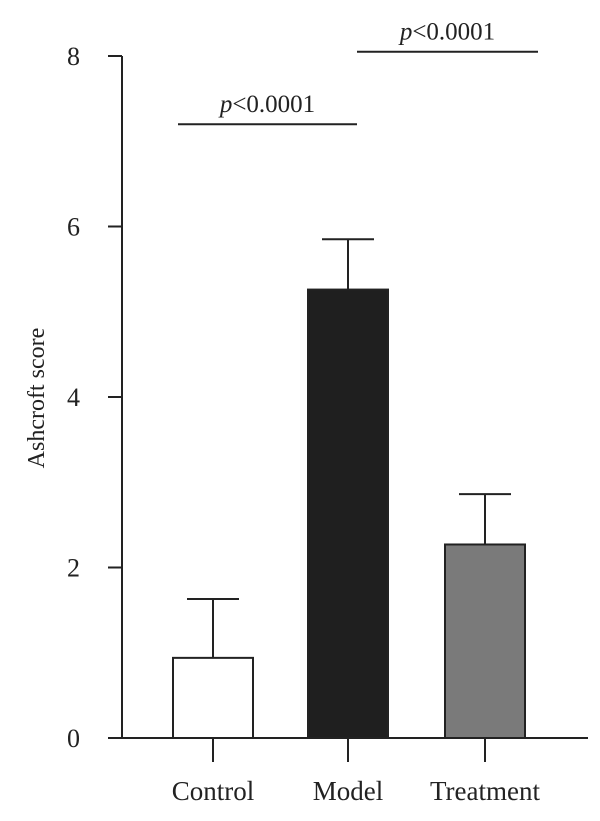  What do you see at coordinates (348, 791) in the screenshot?
I see `x-category-label-model: Model` at bounding box center [348, 791].